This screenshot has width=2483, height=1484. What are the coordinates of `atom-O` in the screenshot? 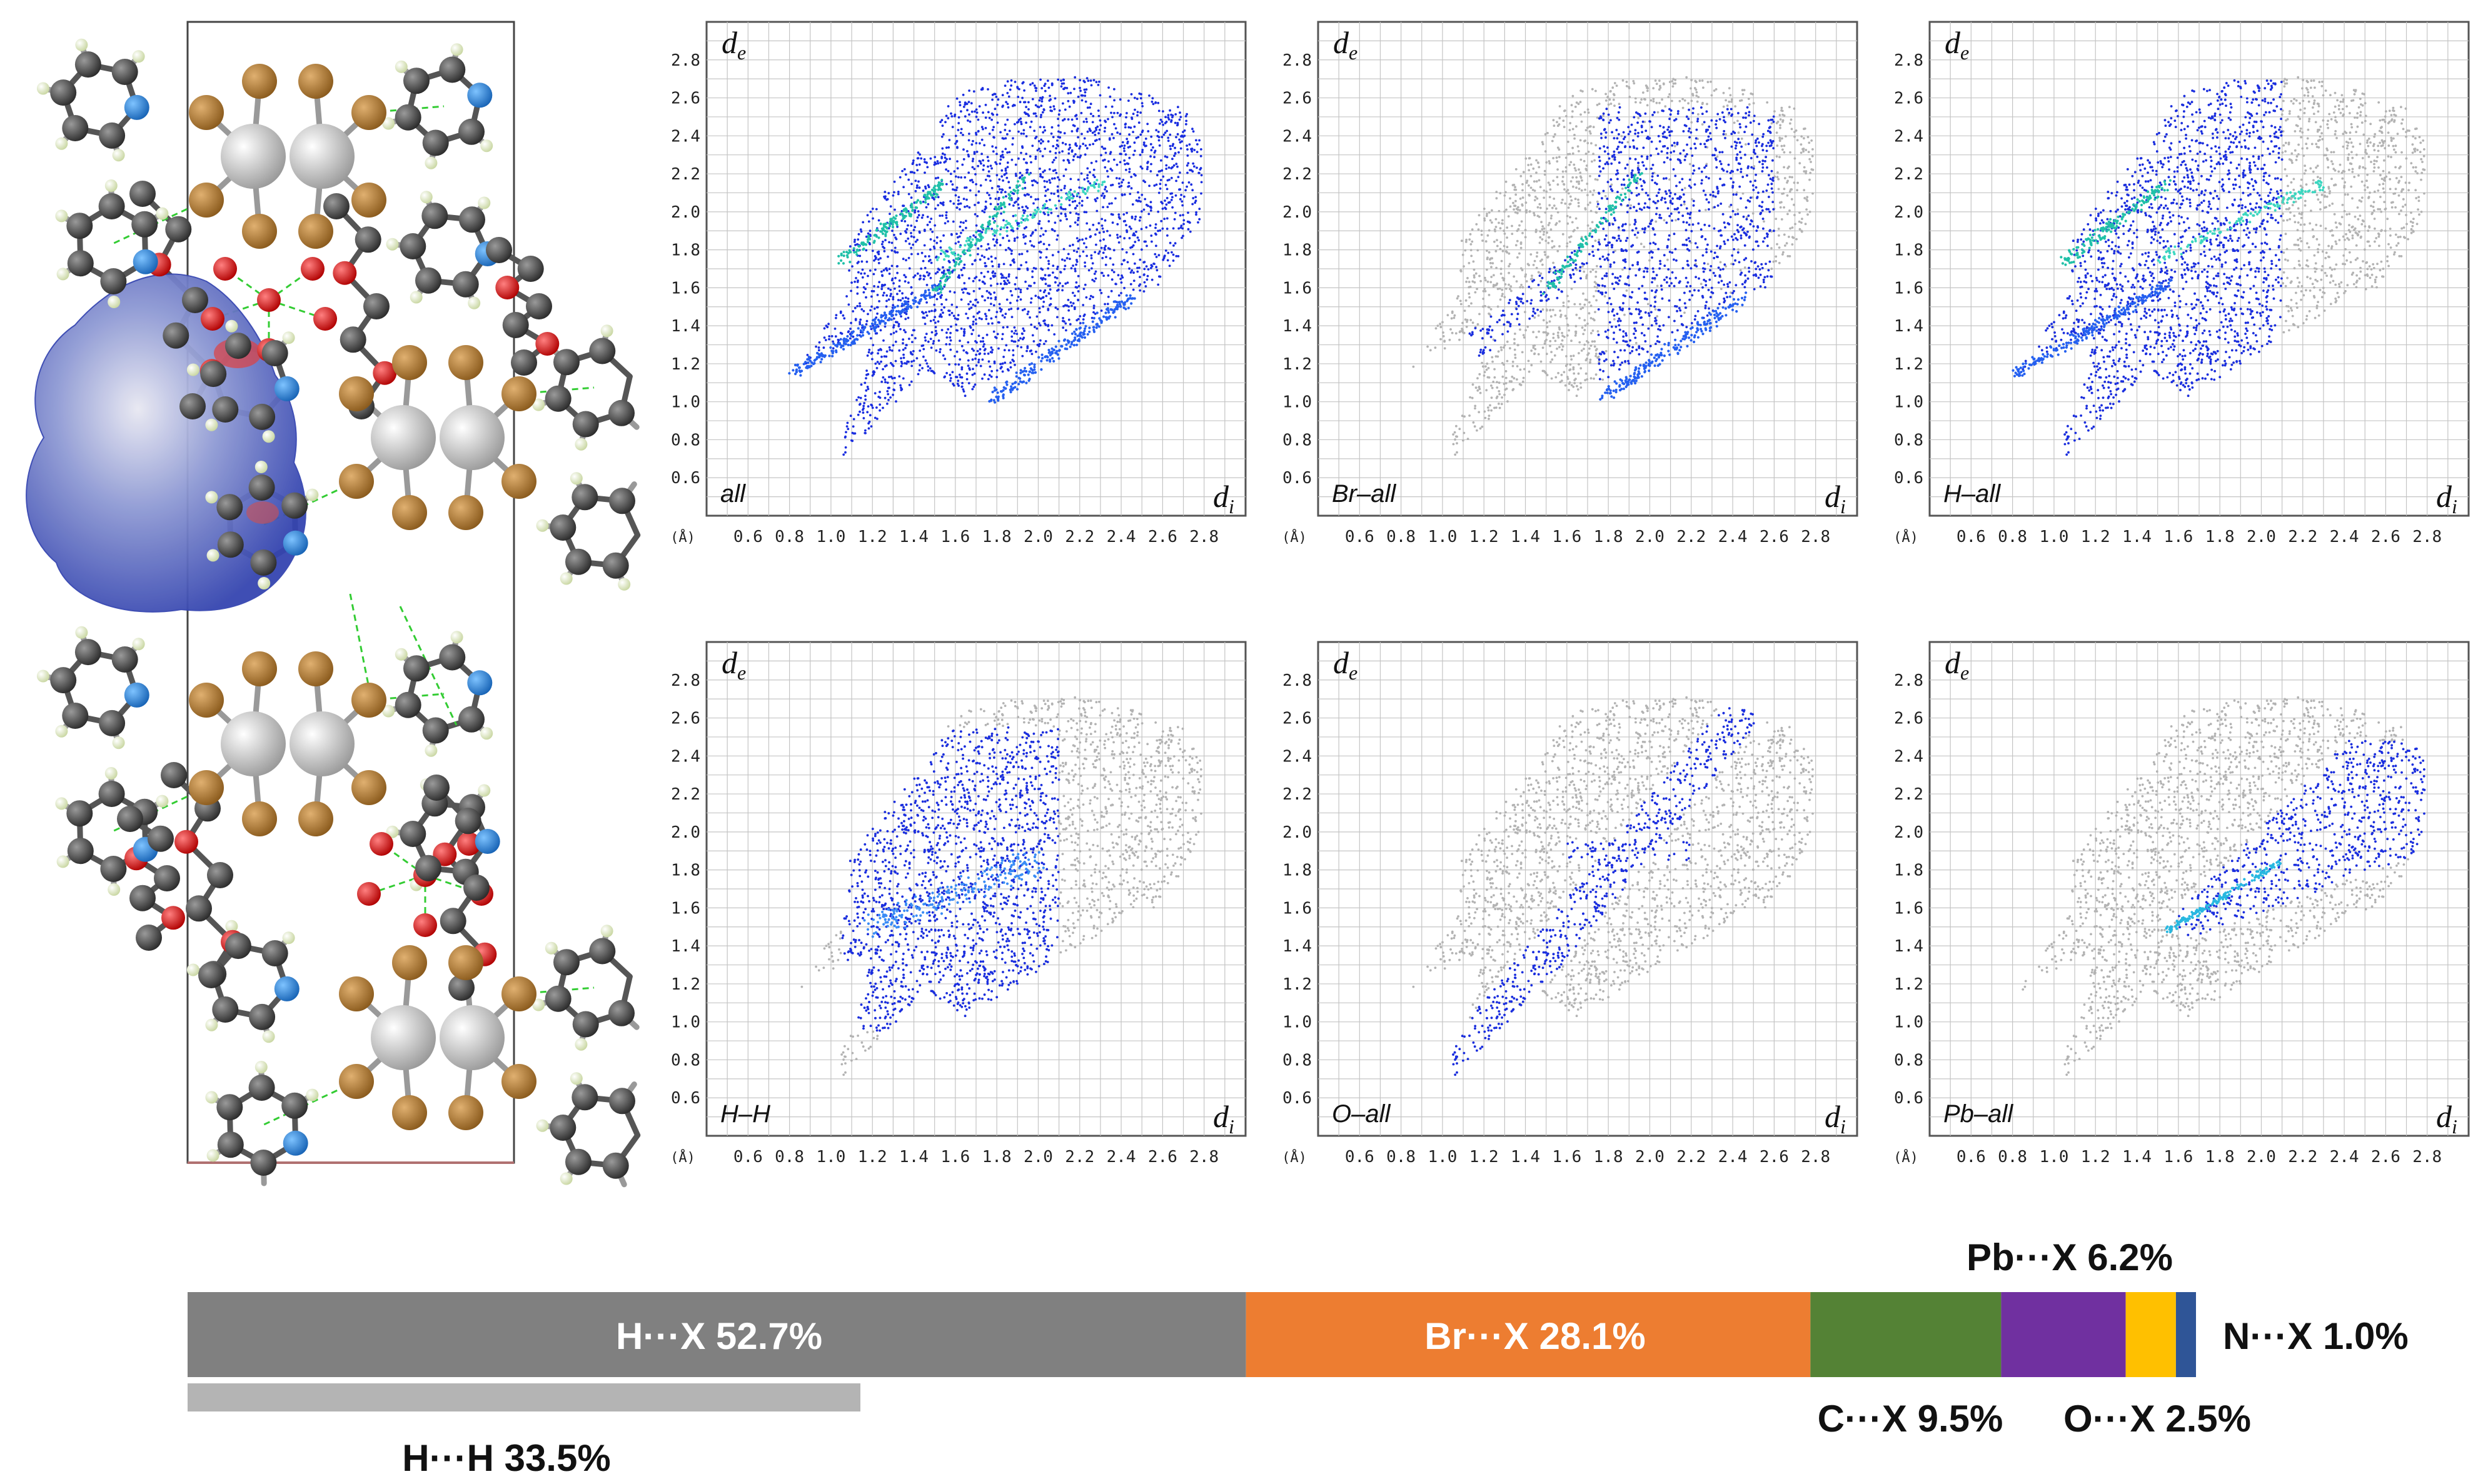 It's located at (345, 273).